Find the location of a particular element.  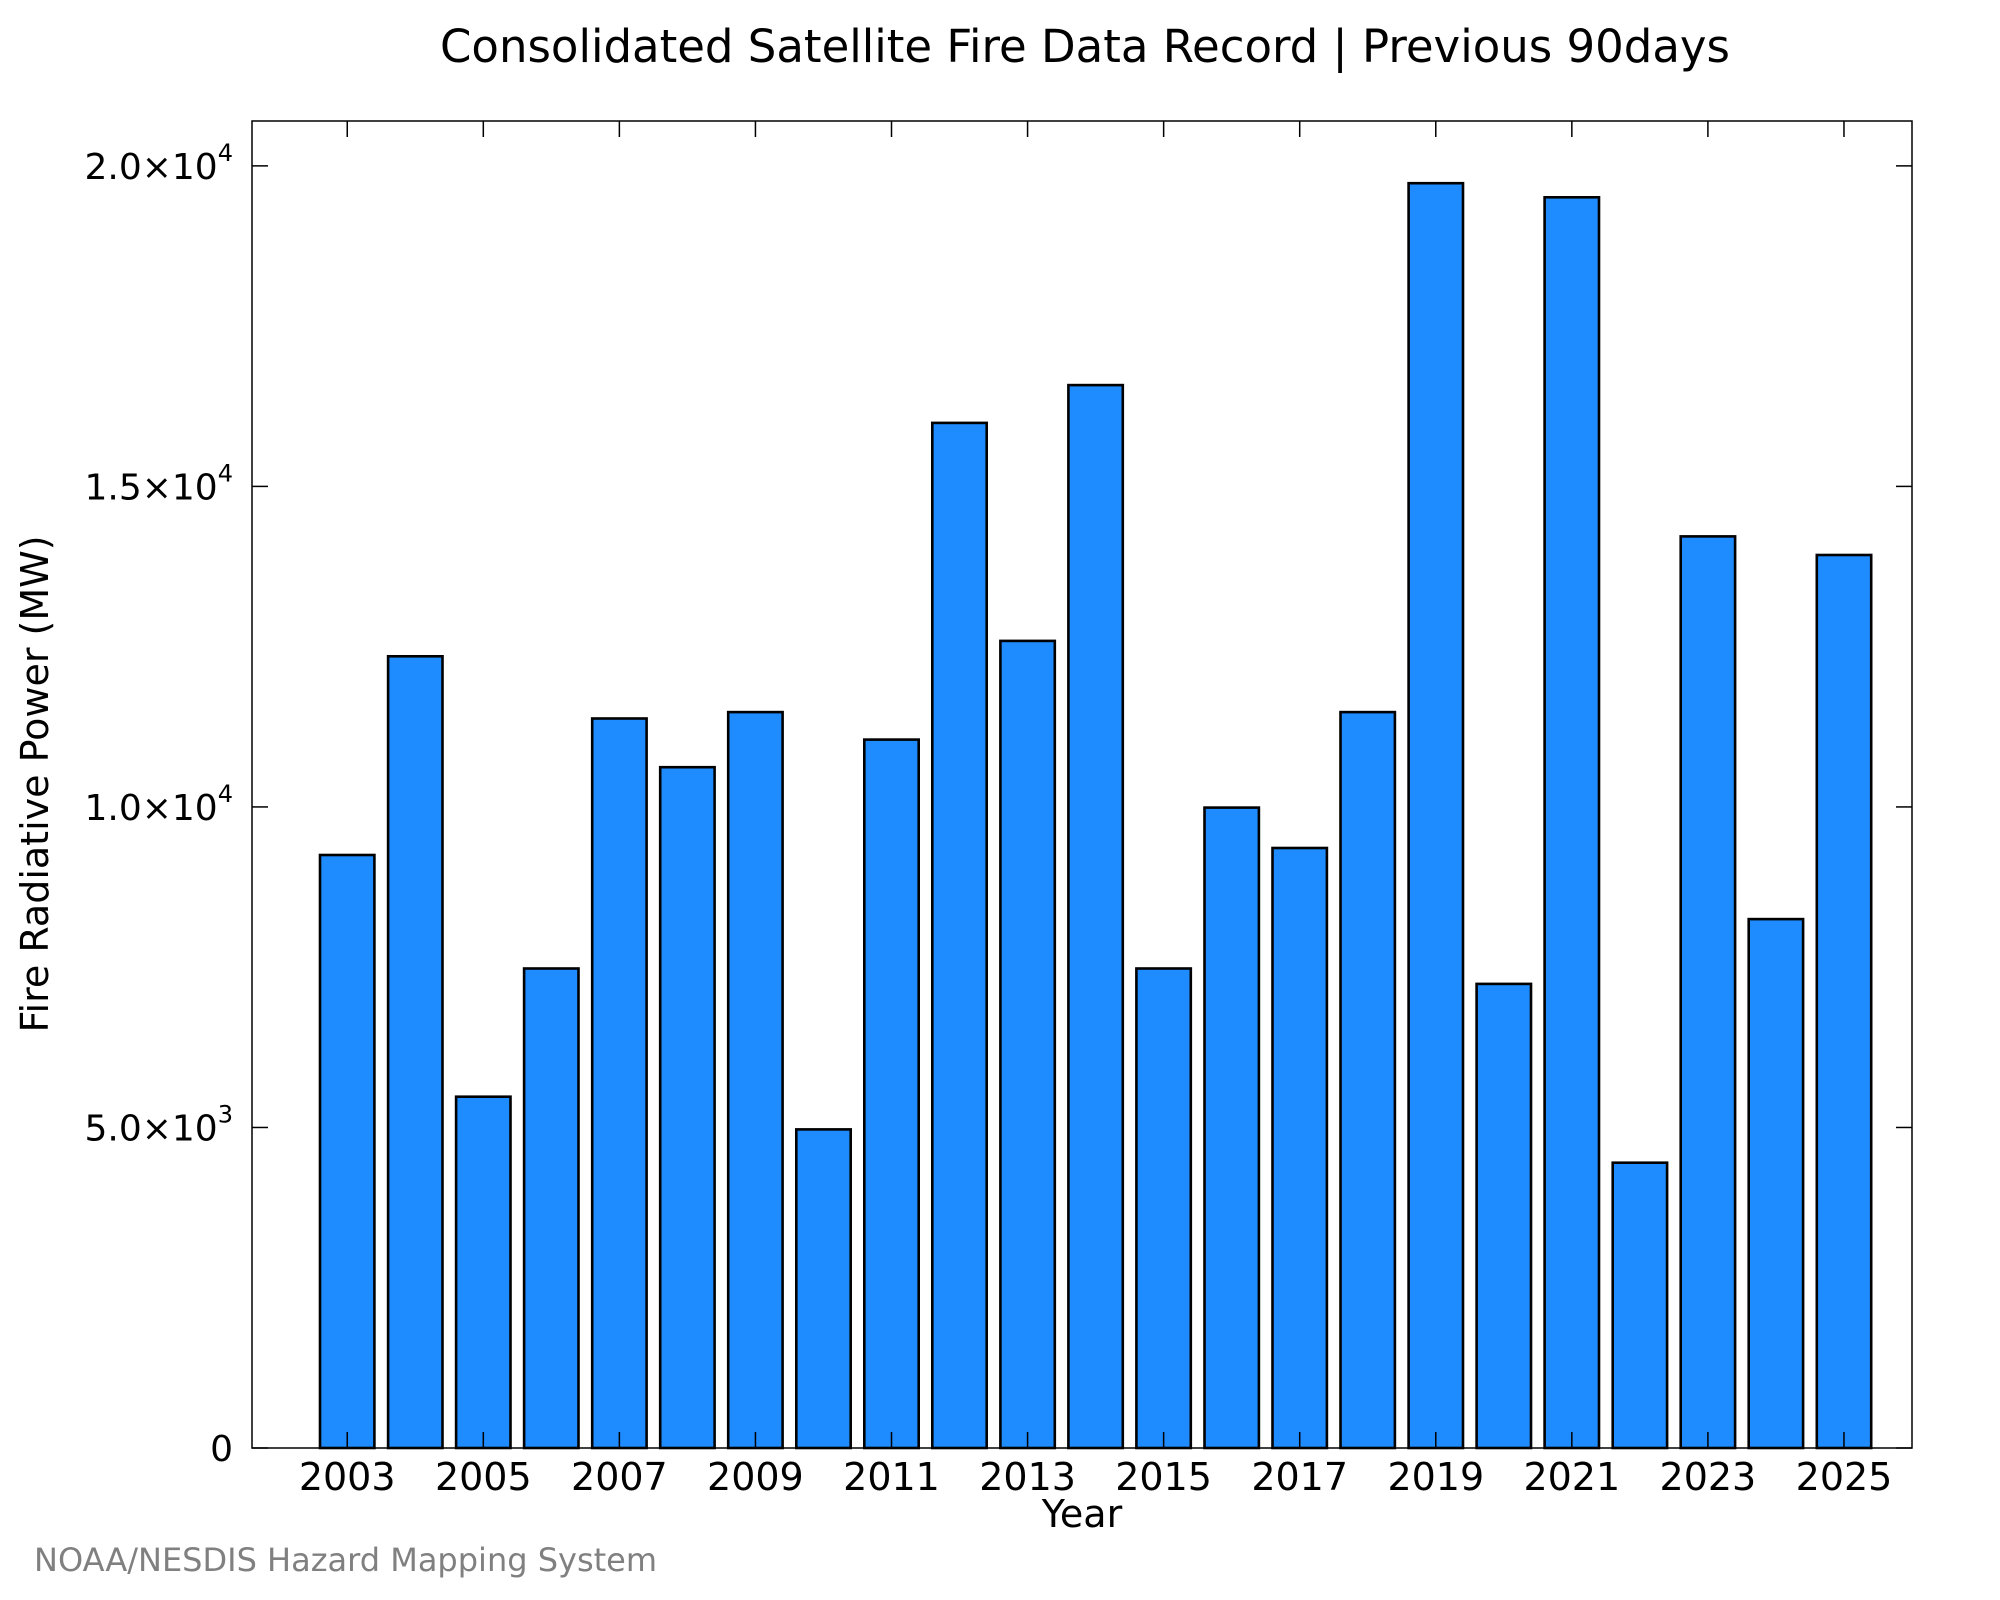

bar-2003 is located at coordinates (347, 1151).